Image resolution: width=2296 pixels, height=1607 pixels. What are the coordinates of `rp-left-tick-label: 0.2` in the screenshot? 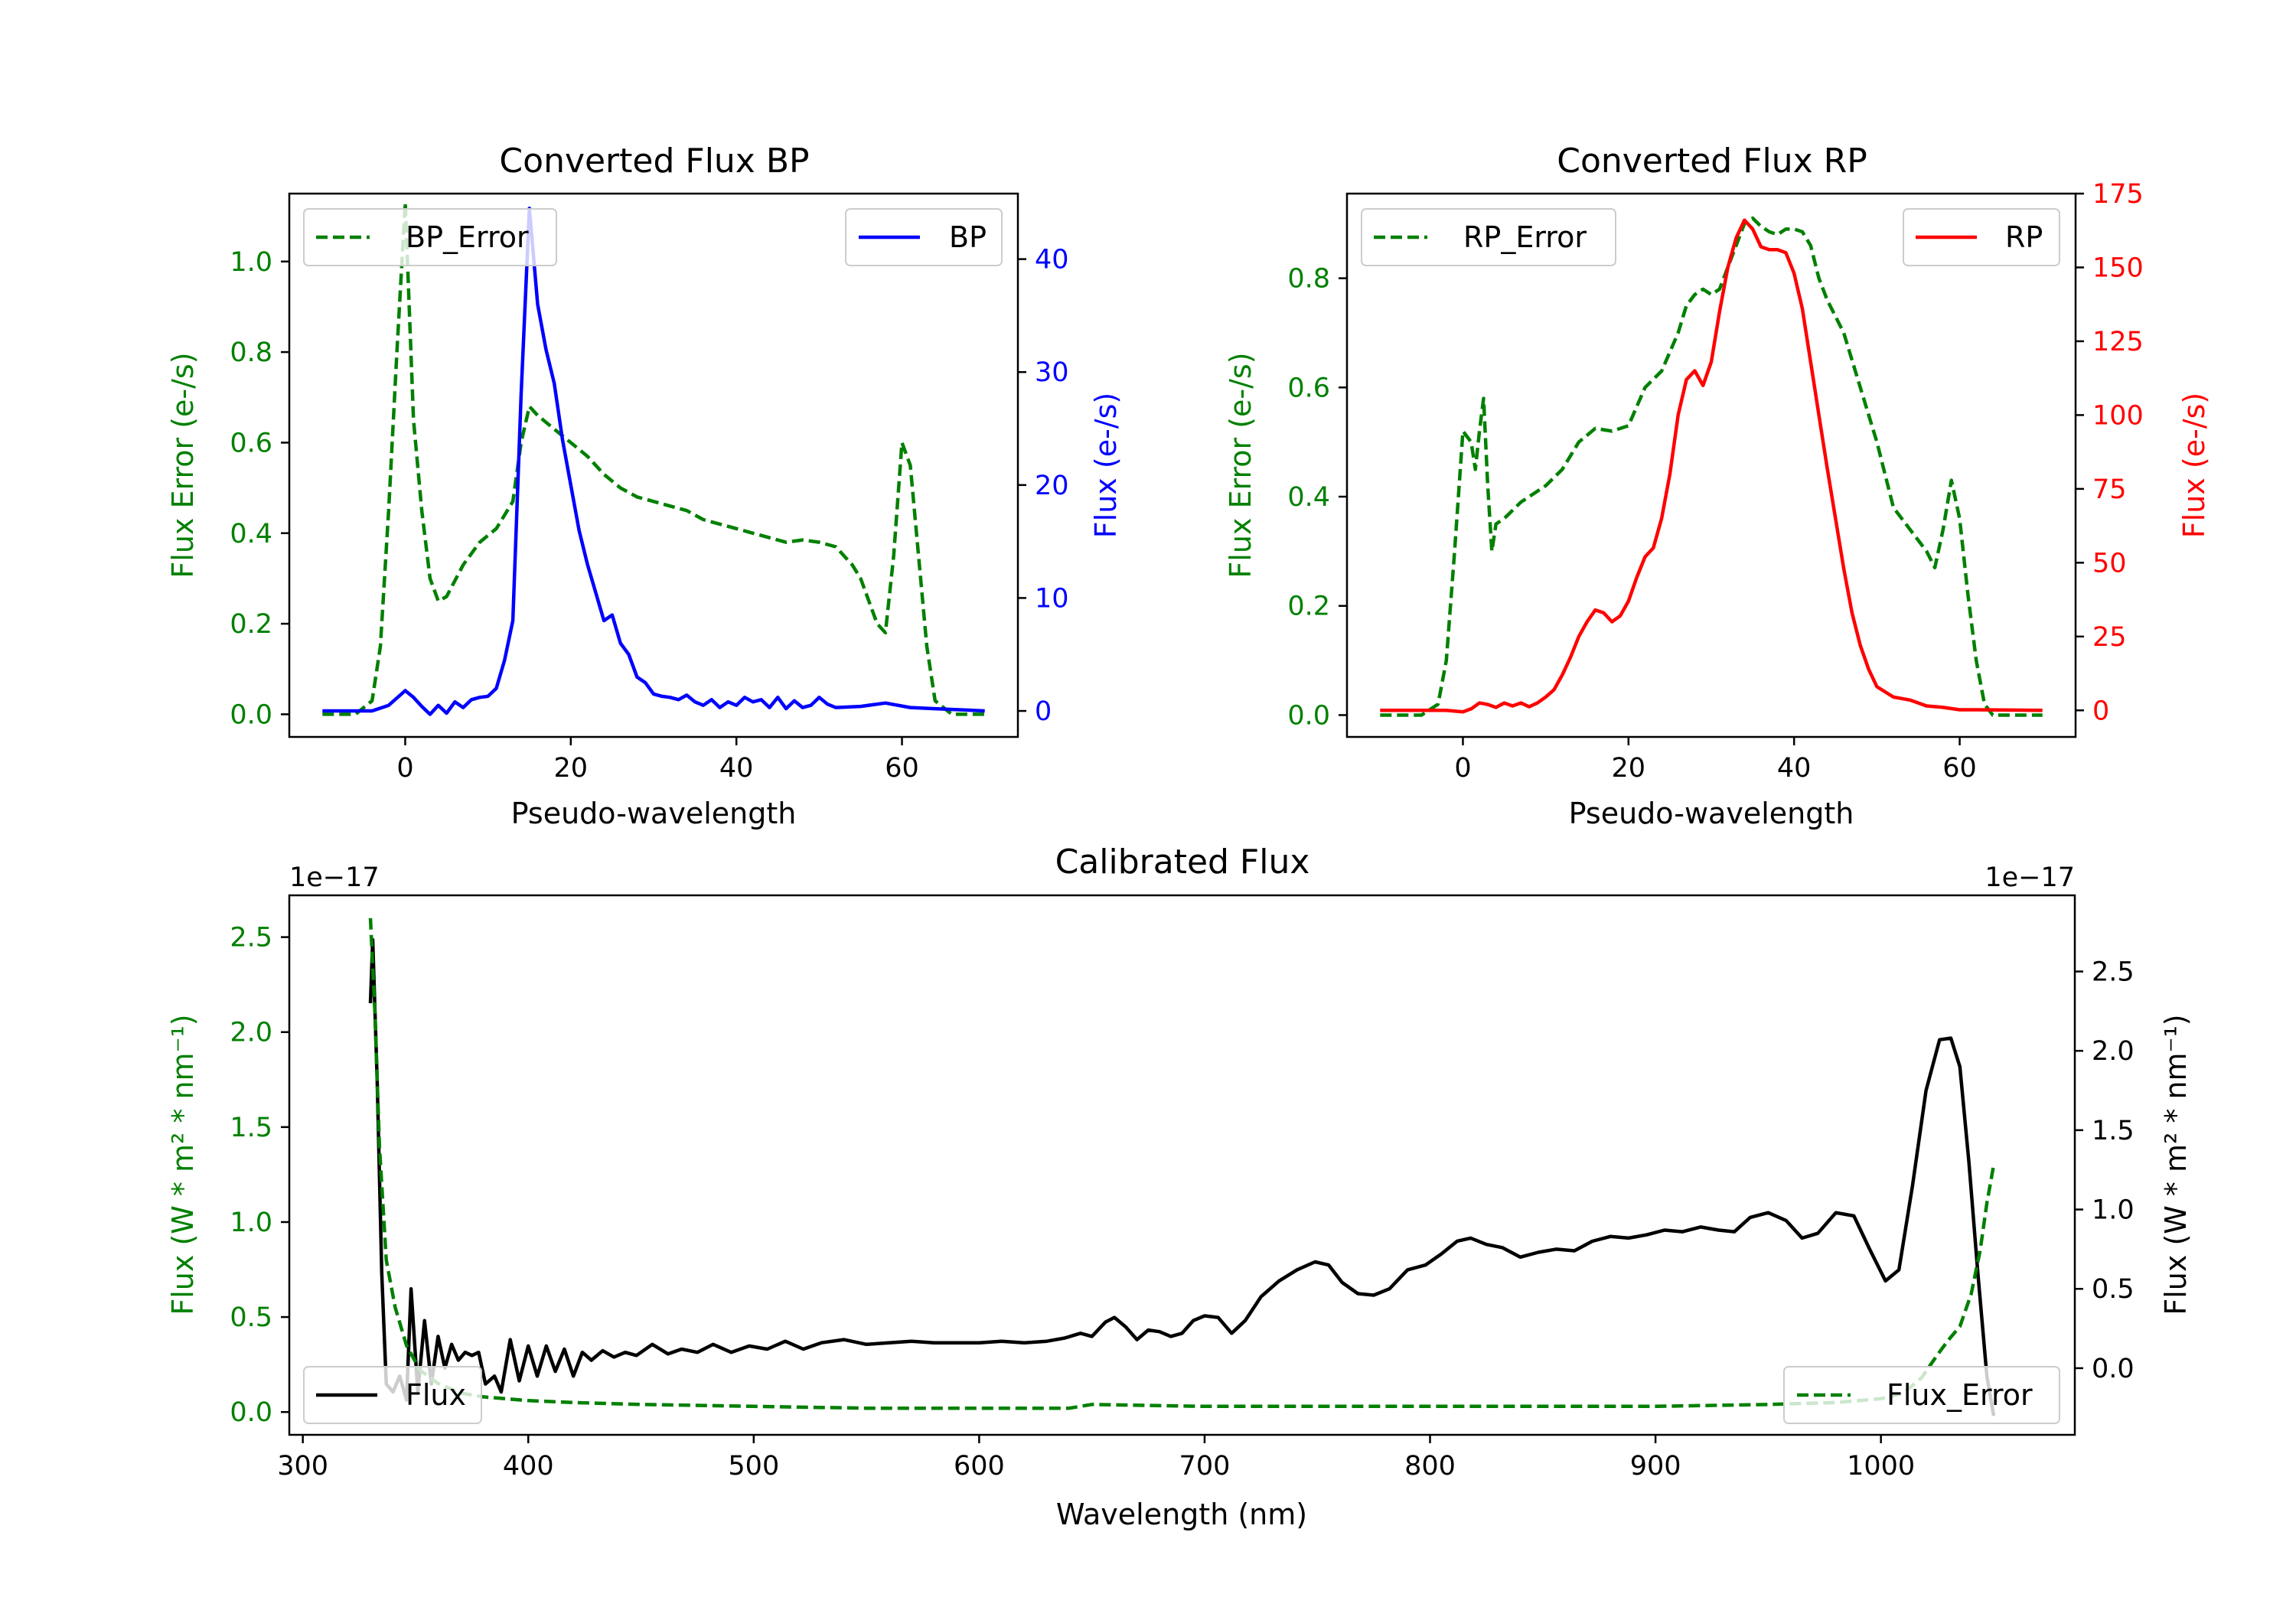 It's located at (1308, 607).